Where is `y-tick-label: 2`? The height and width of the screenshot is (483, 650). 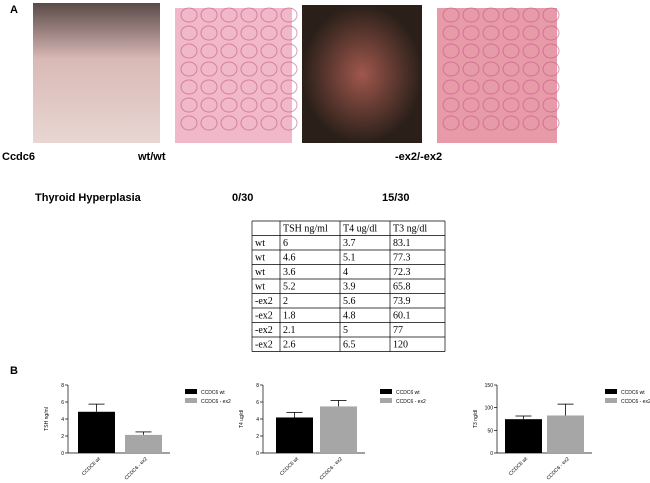 y-tick-label: 2 is located at coordinates (257, 437).